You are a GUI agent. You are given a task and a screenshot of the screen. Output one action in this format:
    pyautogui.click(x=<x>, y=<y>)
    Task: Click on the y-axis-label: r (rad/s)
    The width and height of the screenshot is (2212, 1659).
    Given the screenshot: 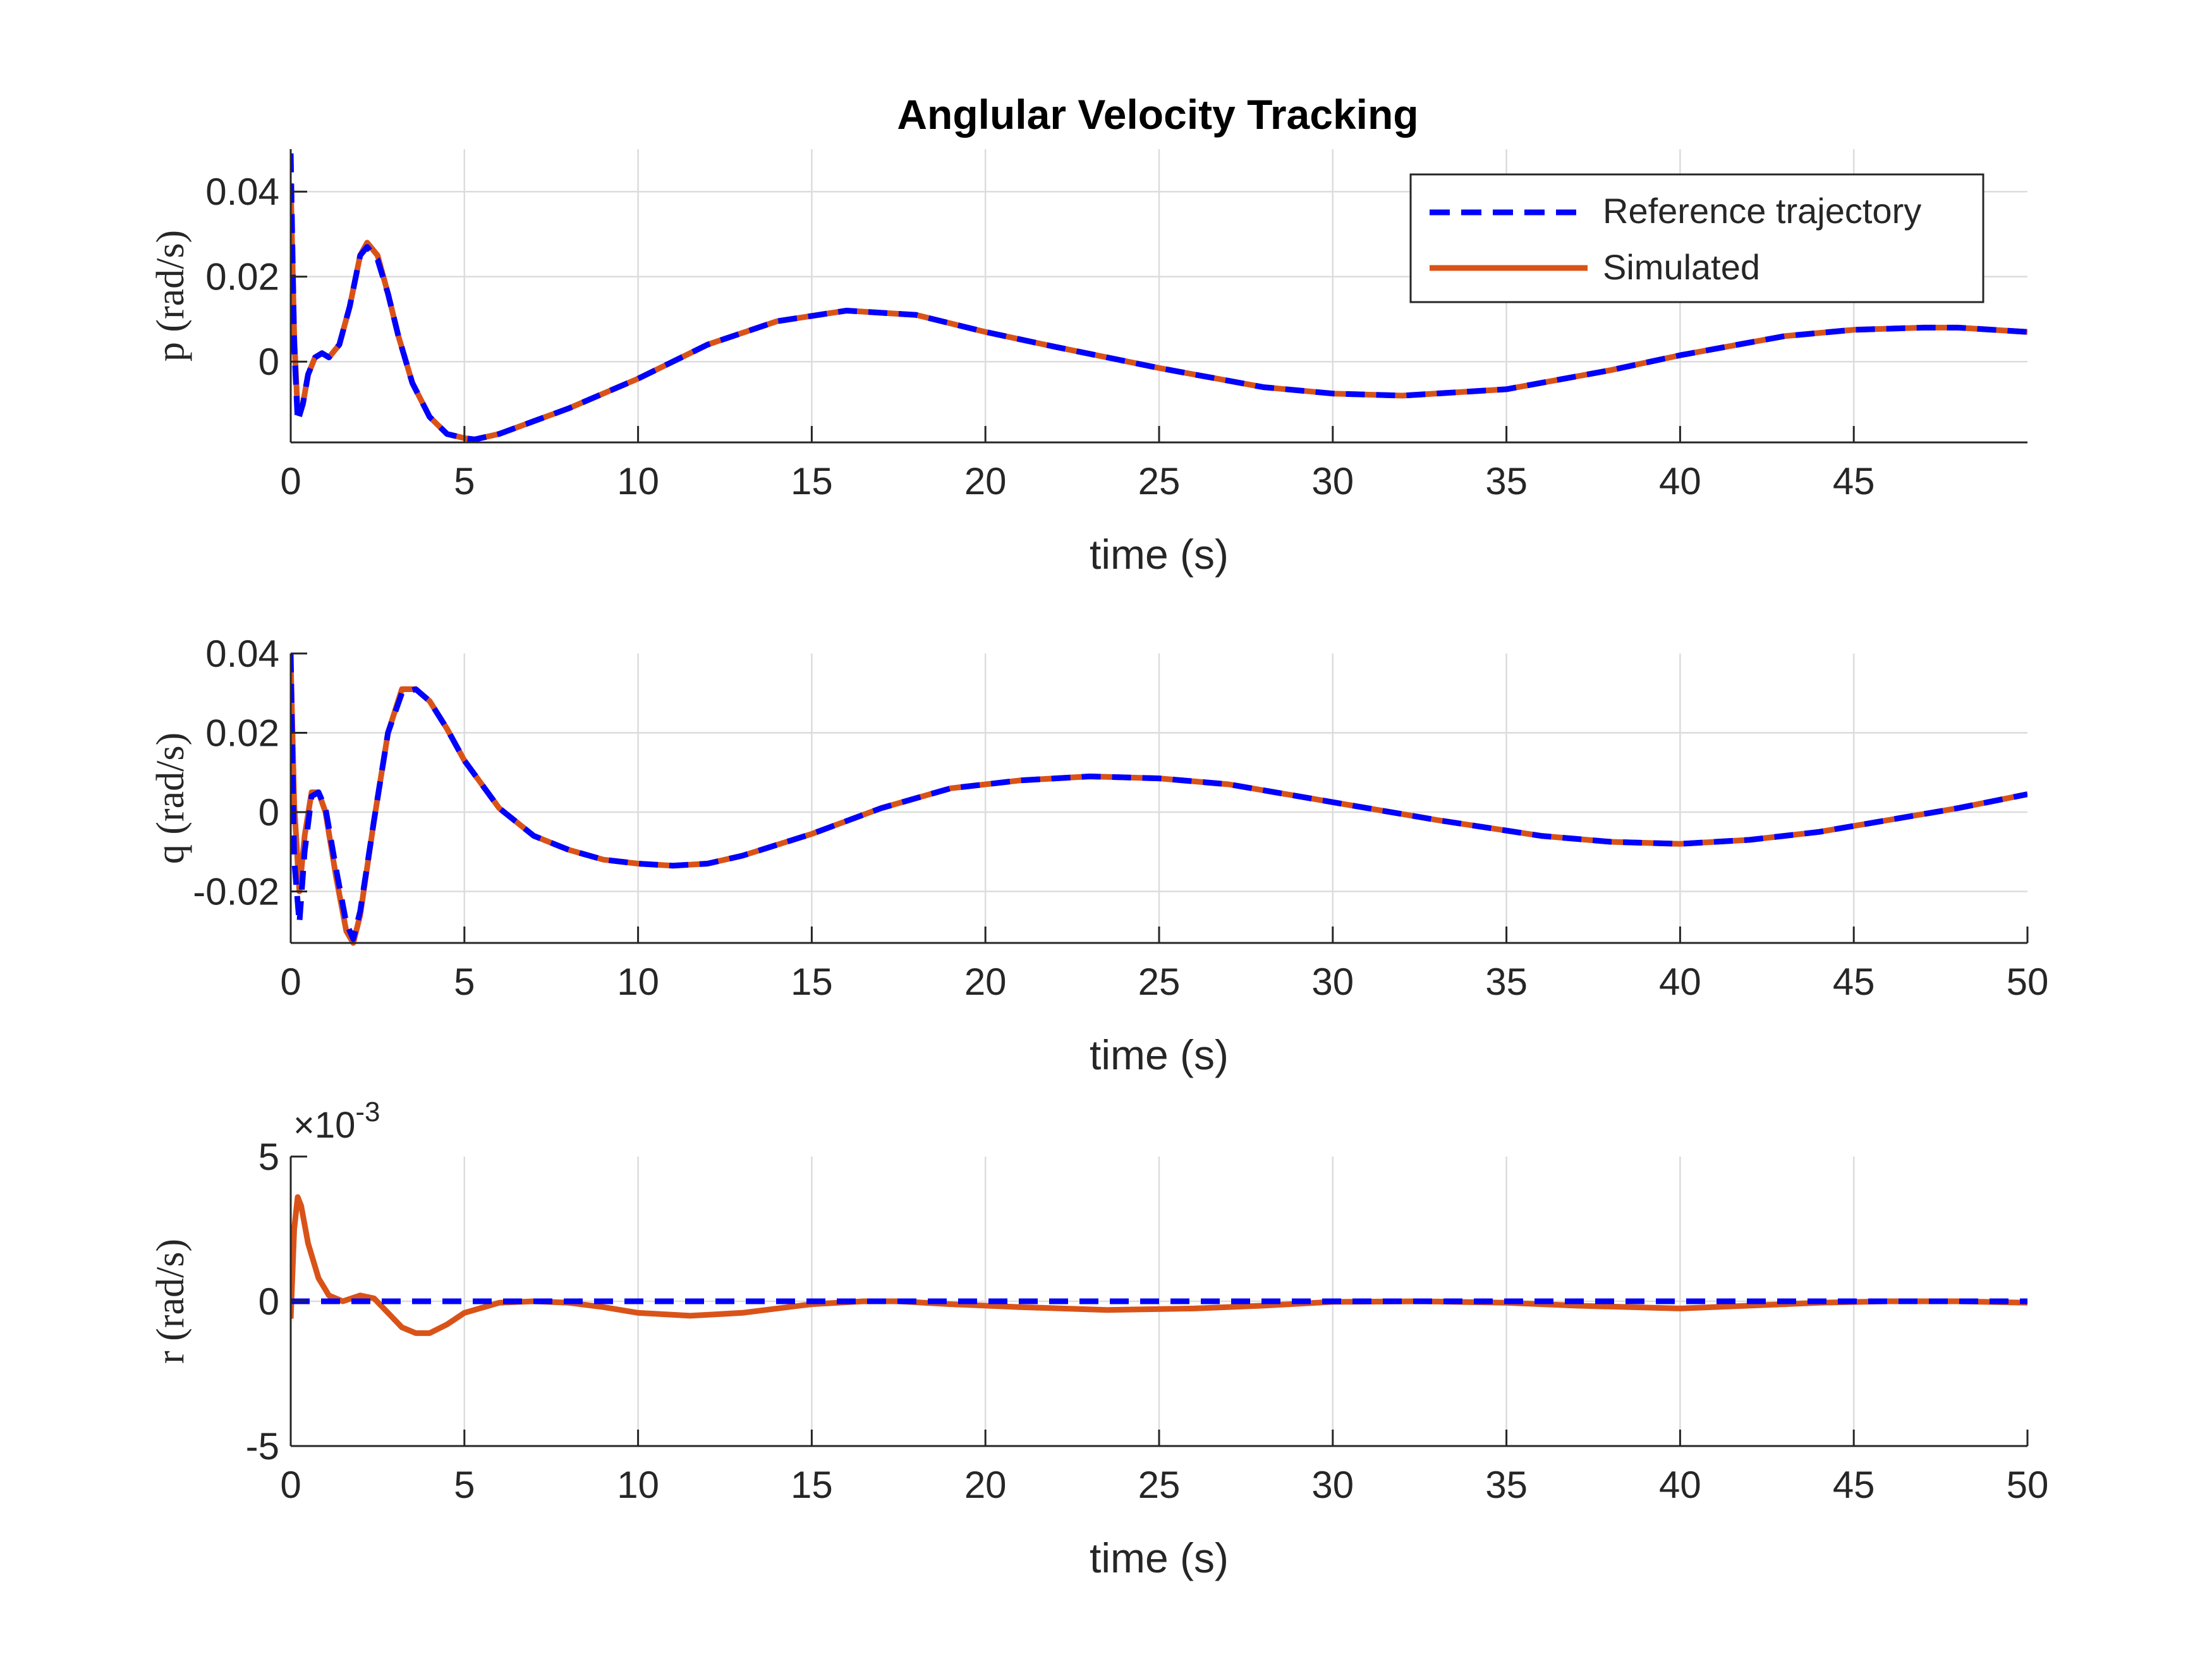 What is the action you would take?
    pyautogui.click(x=170, y=1301)
    